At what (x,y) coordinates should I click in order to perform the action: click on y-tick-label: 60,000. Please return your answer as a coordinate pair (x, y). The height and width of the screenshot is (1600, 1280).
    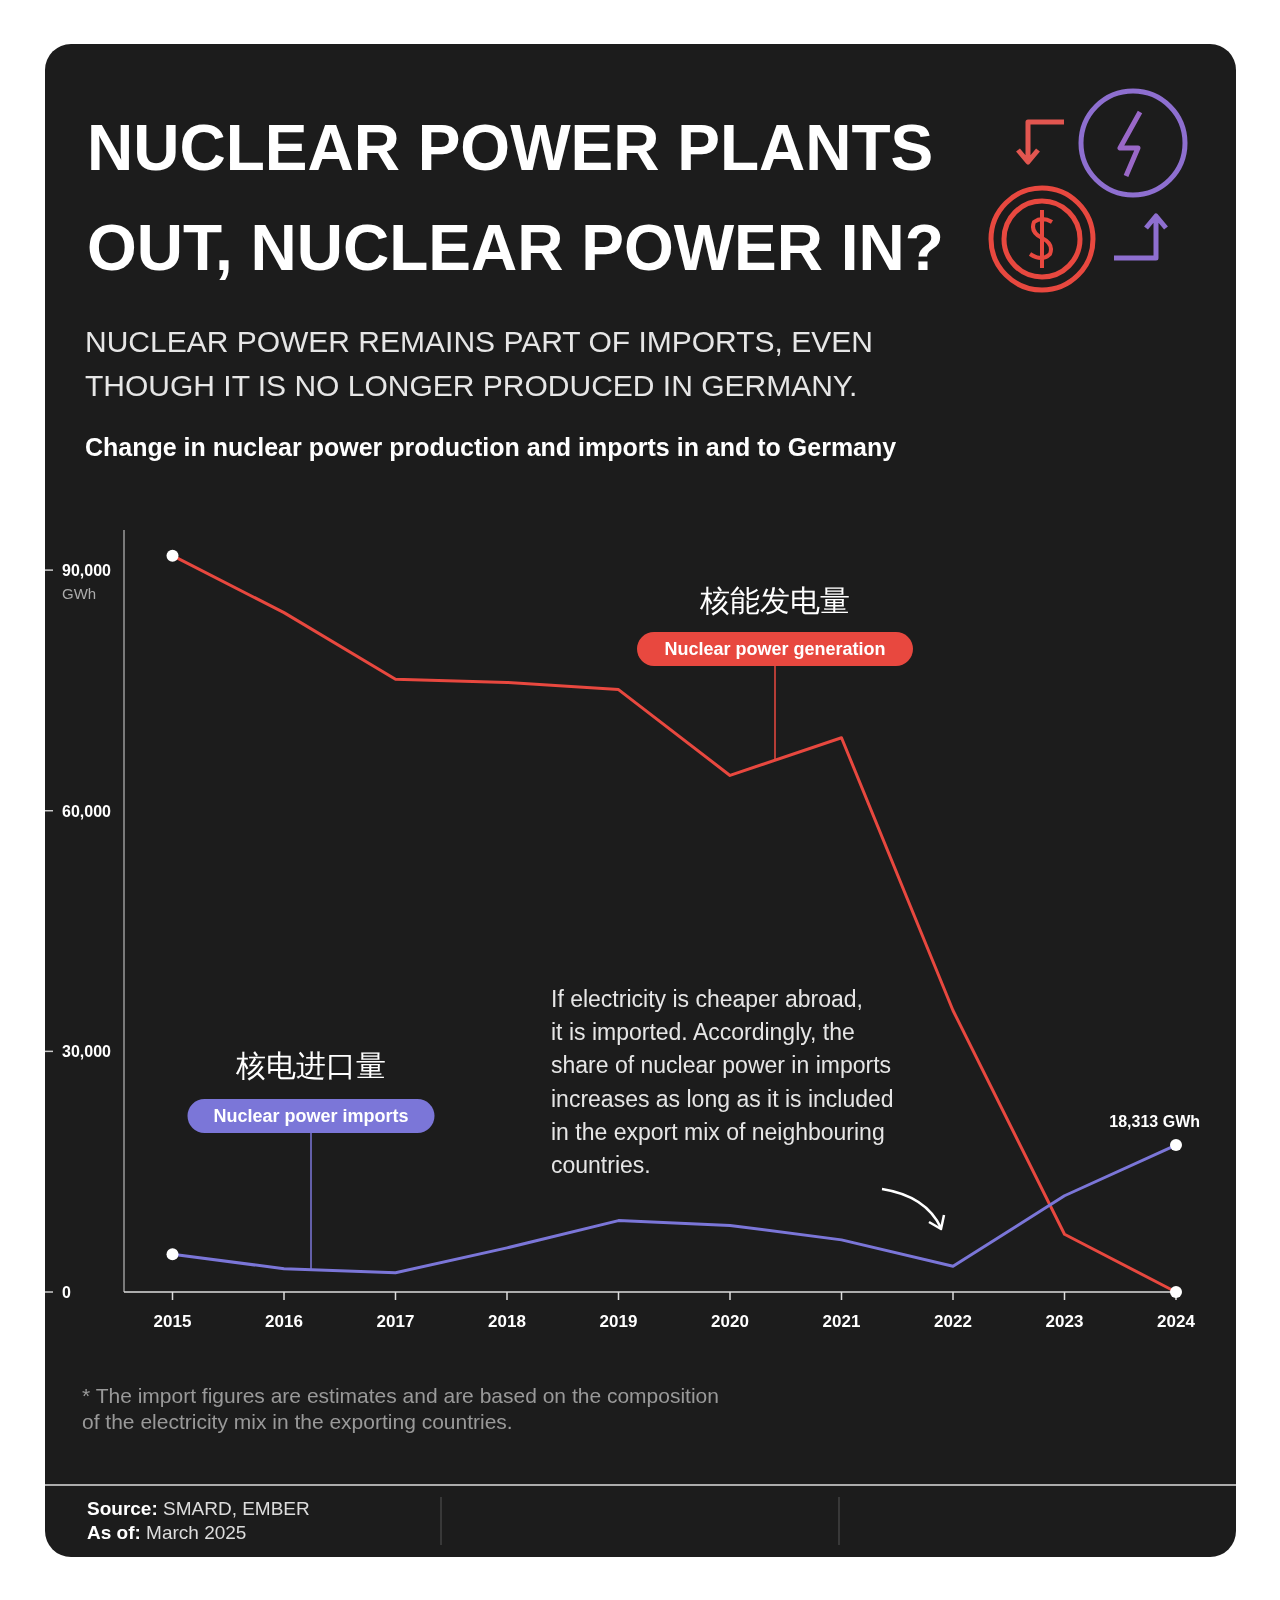
    Looking at the image, I should click on (87, 811).